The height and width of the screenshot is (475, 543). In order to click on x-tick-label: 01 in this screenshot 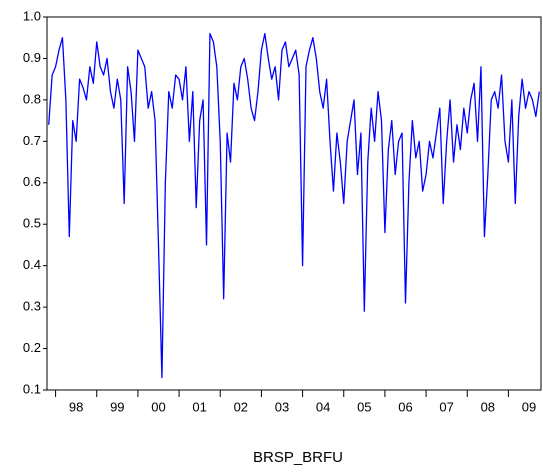, I will do `click(199, 406)`.